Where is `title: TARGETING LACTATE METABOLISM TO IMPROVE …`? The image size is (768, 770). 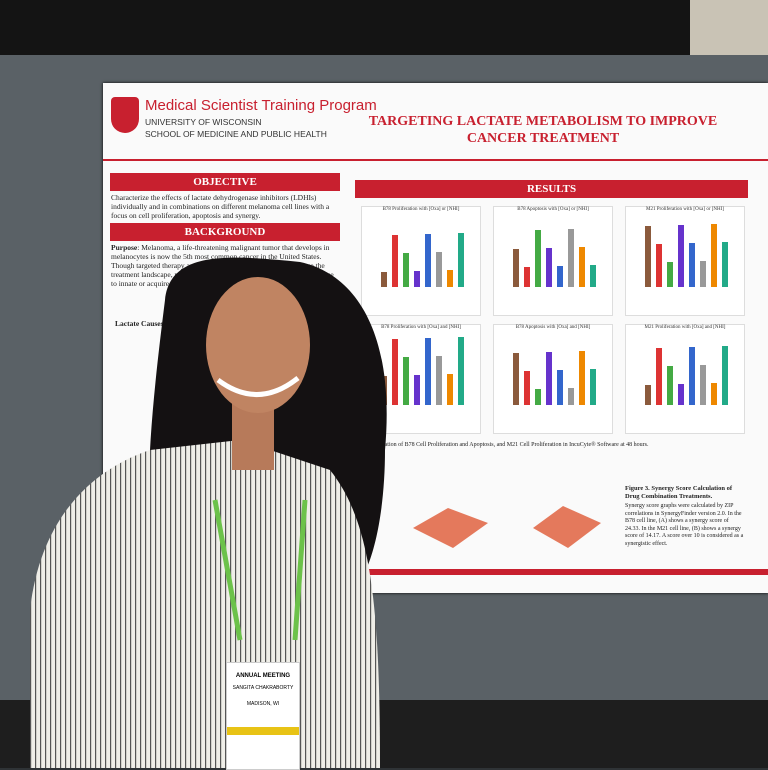 title: TARGETING LACTATE METABOLISM TO IMPROVE … is located at coordinates (543, 130).